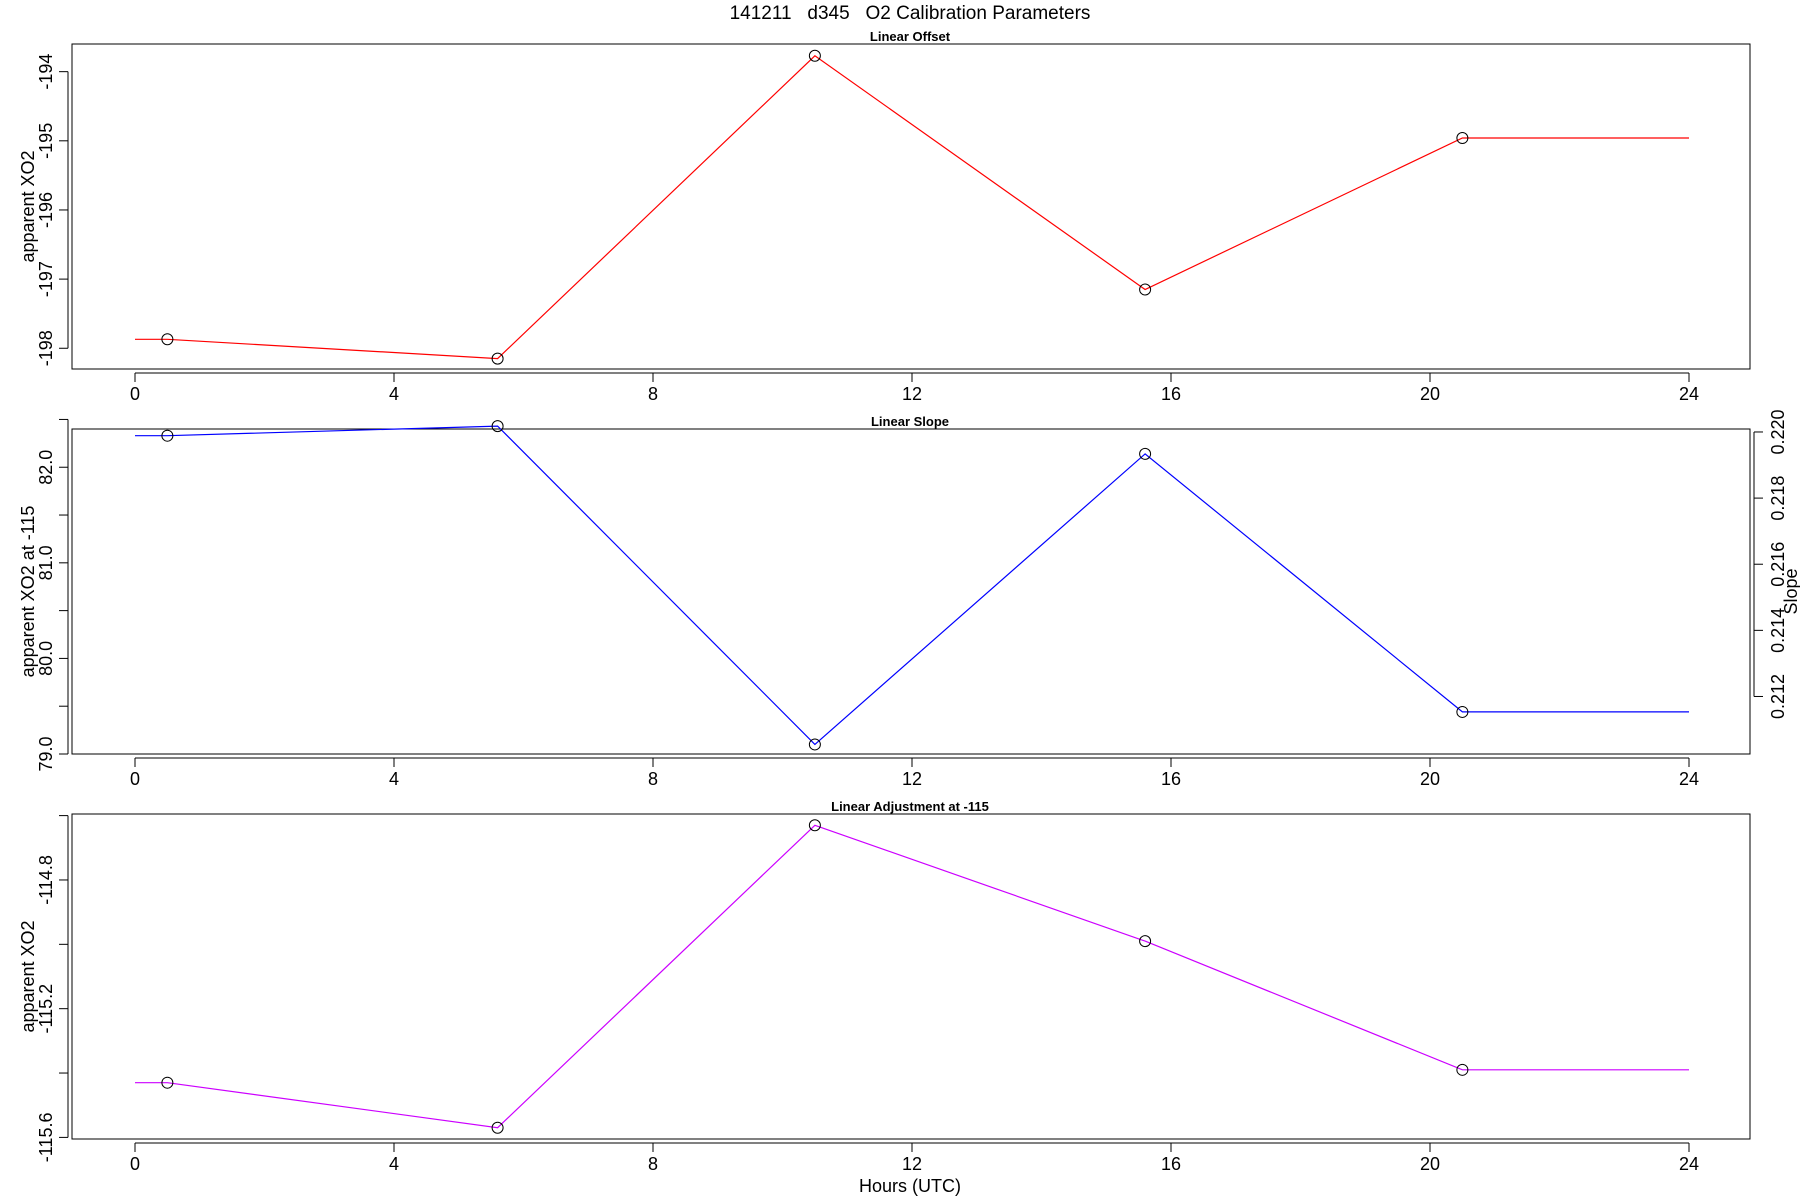 This screenshot has width=1800, height=1200. I want to click on y2-tick-label: 0.212, so click(1778, 696).